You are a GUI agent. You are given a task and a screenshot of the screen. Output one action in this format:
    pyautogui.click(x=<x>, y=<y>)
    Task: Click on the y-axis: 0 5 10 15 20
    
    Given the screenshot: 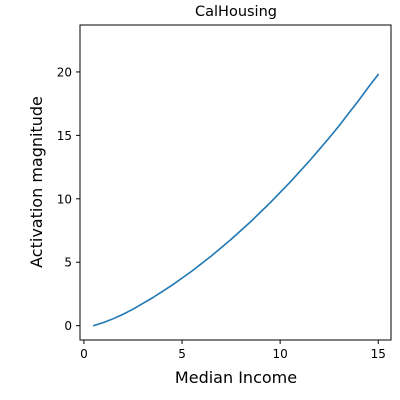 What is the action you would take?
    pyautogui.click(x=68, y=199)
    